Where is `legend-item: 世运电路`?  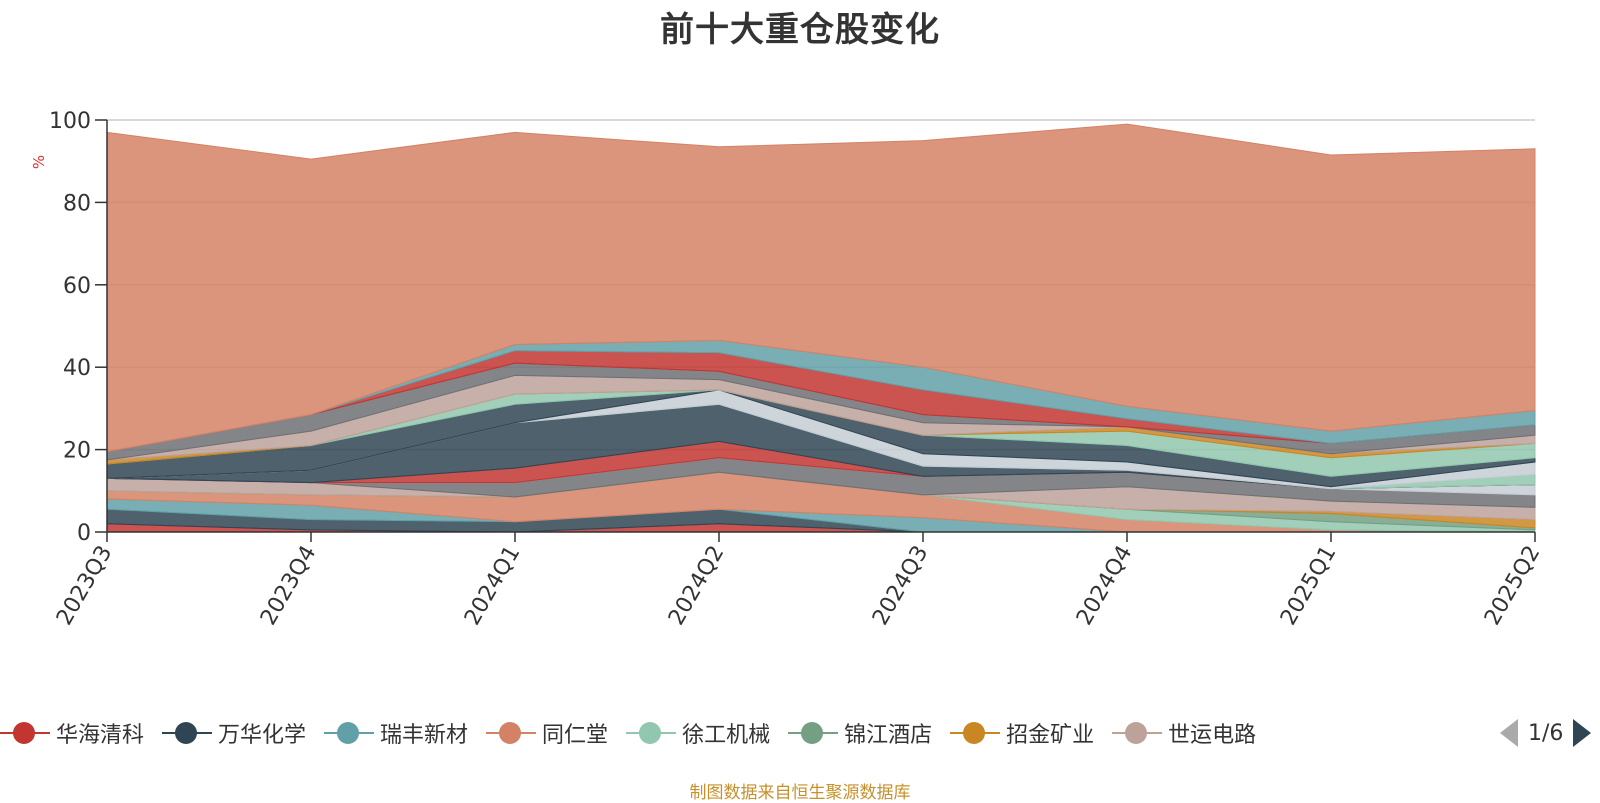 legend-item: 世运电路 is located at coordinates (1184, 733).